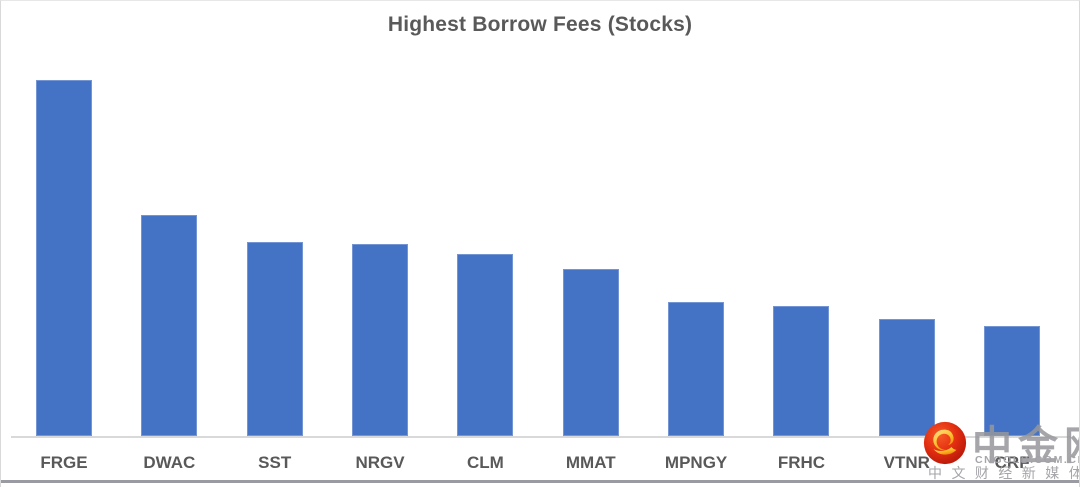 The image size is (1080, 487). I want to click on x-axis-label-dwac: DWAC, so click(169, 462).